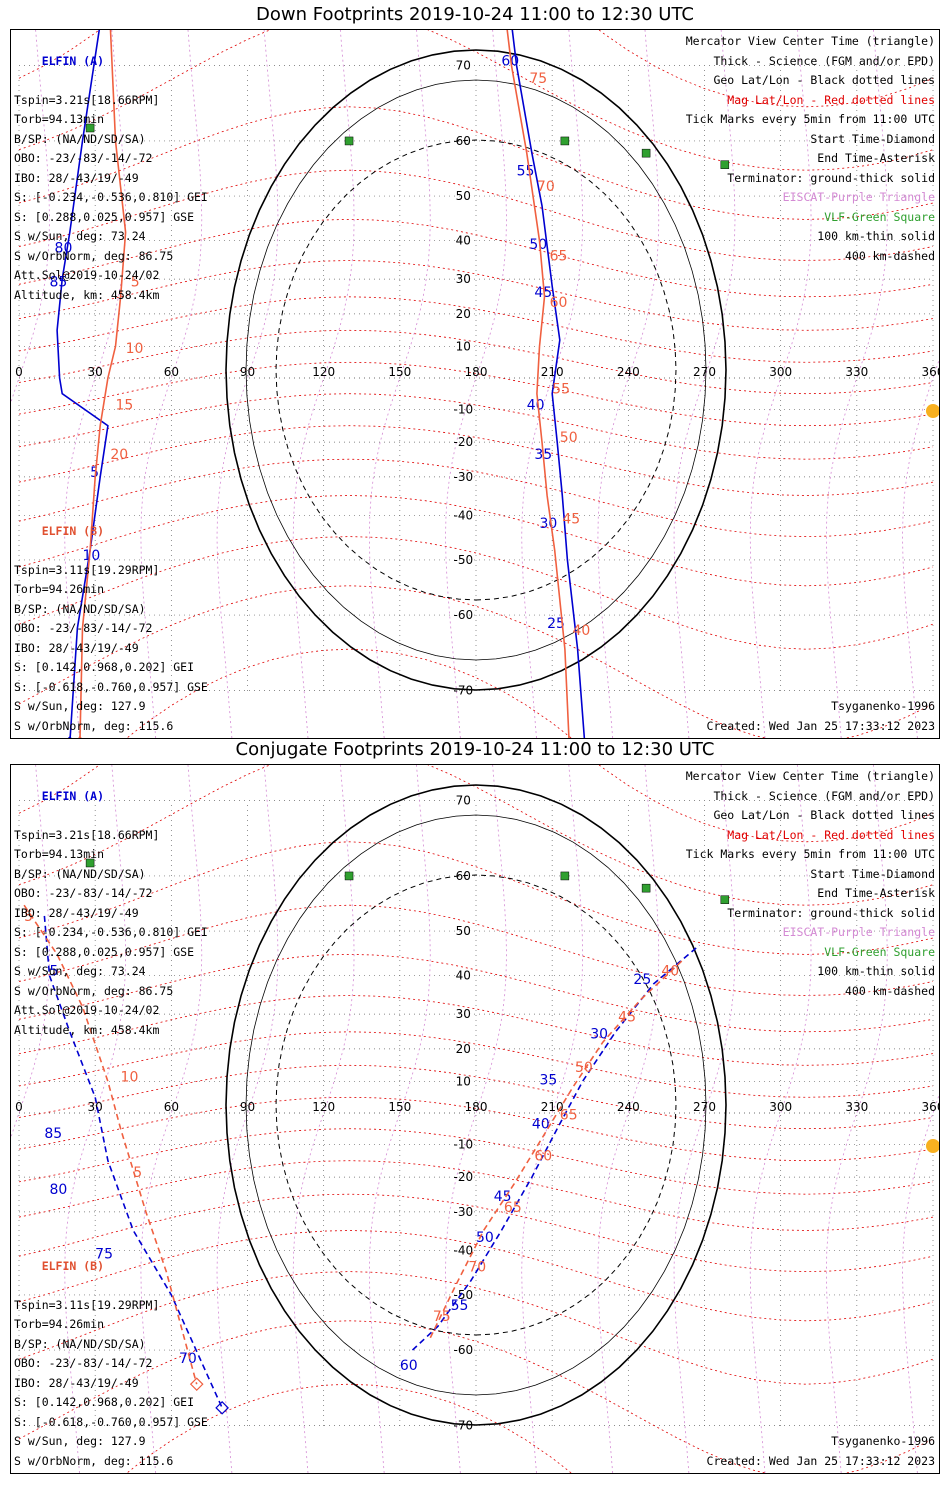 The width and height of the screenshot is (950, 1500). Describe the element at coordinates (104, 951) in the screenshot. I see `elfin-a-line: S: [0.288,0.025,0.957] GSE` at that location.